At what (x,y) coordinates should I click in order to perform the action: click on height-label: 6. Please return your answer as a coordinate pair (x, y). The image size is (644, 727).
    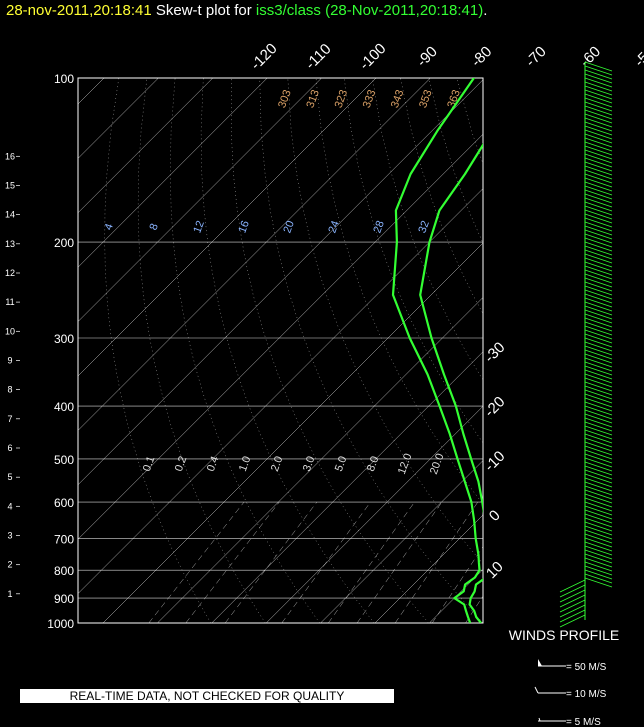
    Looking at the image, I should click on (9, 448).